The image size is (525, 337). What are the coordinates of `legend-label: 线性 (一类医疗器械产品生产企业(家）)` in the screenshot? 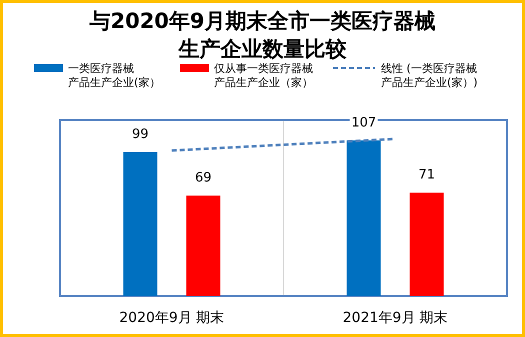 It's located at (429, 75).